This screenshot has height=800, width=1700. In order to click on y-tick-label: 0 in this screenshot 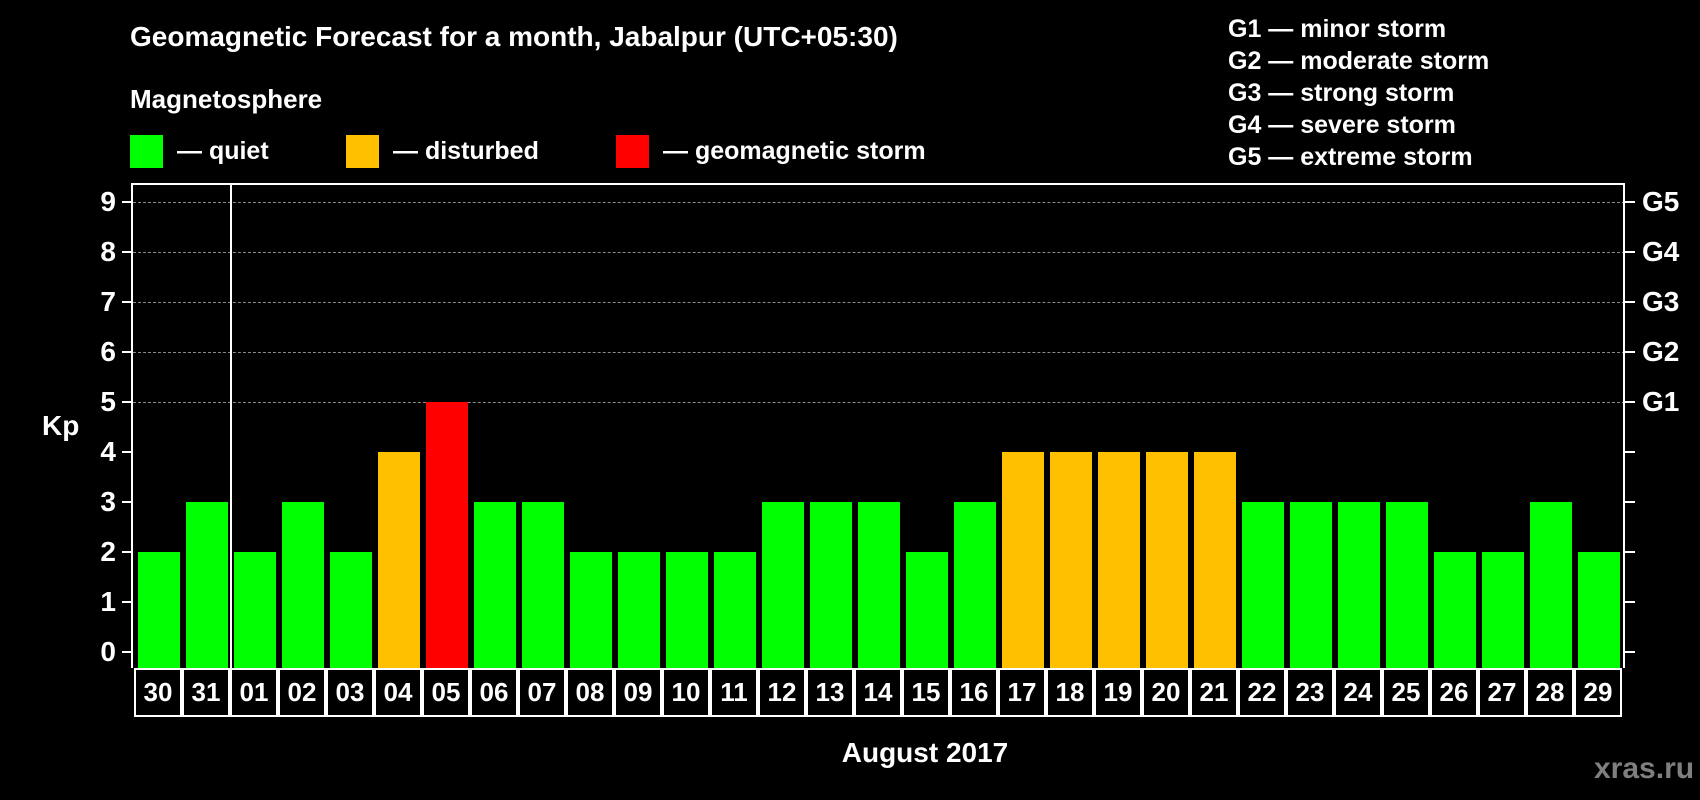, I will do `click(108, 651)`.